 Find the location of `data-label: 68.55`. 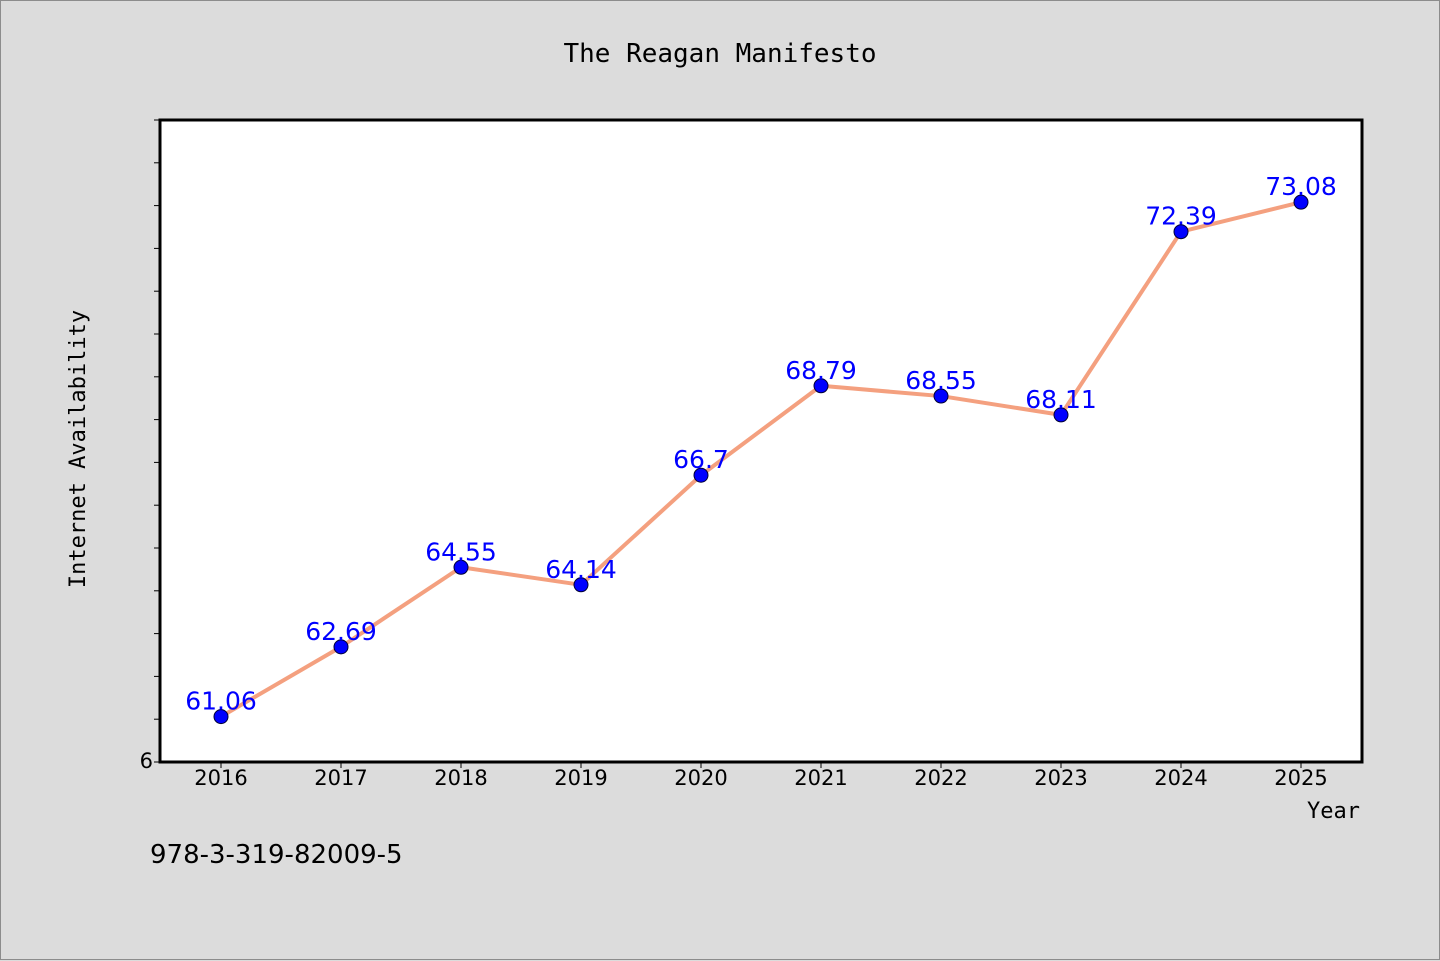

data-label: 68.55 is located at coordinates (941, 380).